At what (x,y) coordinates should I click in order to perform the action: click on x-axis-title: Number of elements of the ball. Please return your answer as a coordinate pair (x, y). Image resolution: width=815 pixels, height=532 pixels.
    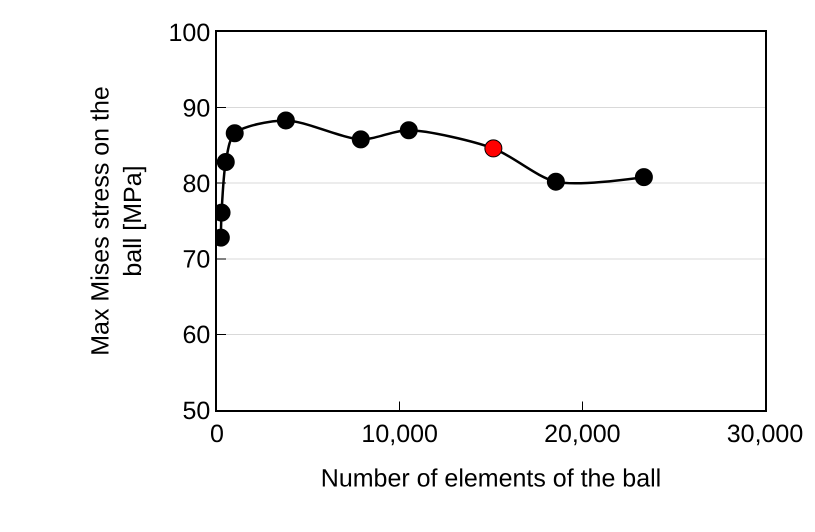
    Looking at the image, I should click on (491, 478).